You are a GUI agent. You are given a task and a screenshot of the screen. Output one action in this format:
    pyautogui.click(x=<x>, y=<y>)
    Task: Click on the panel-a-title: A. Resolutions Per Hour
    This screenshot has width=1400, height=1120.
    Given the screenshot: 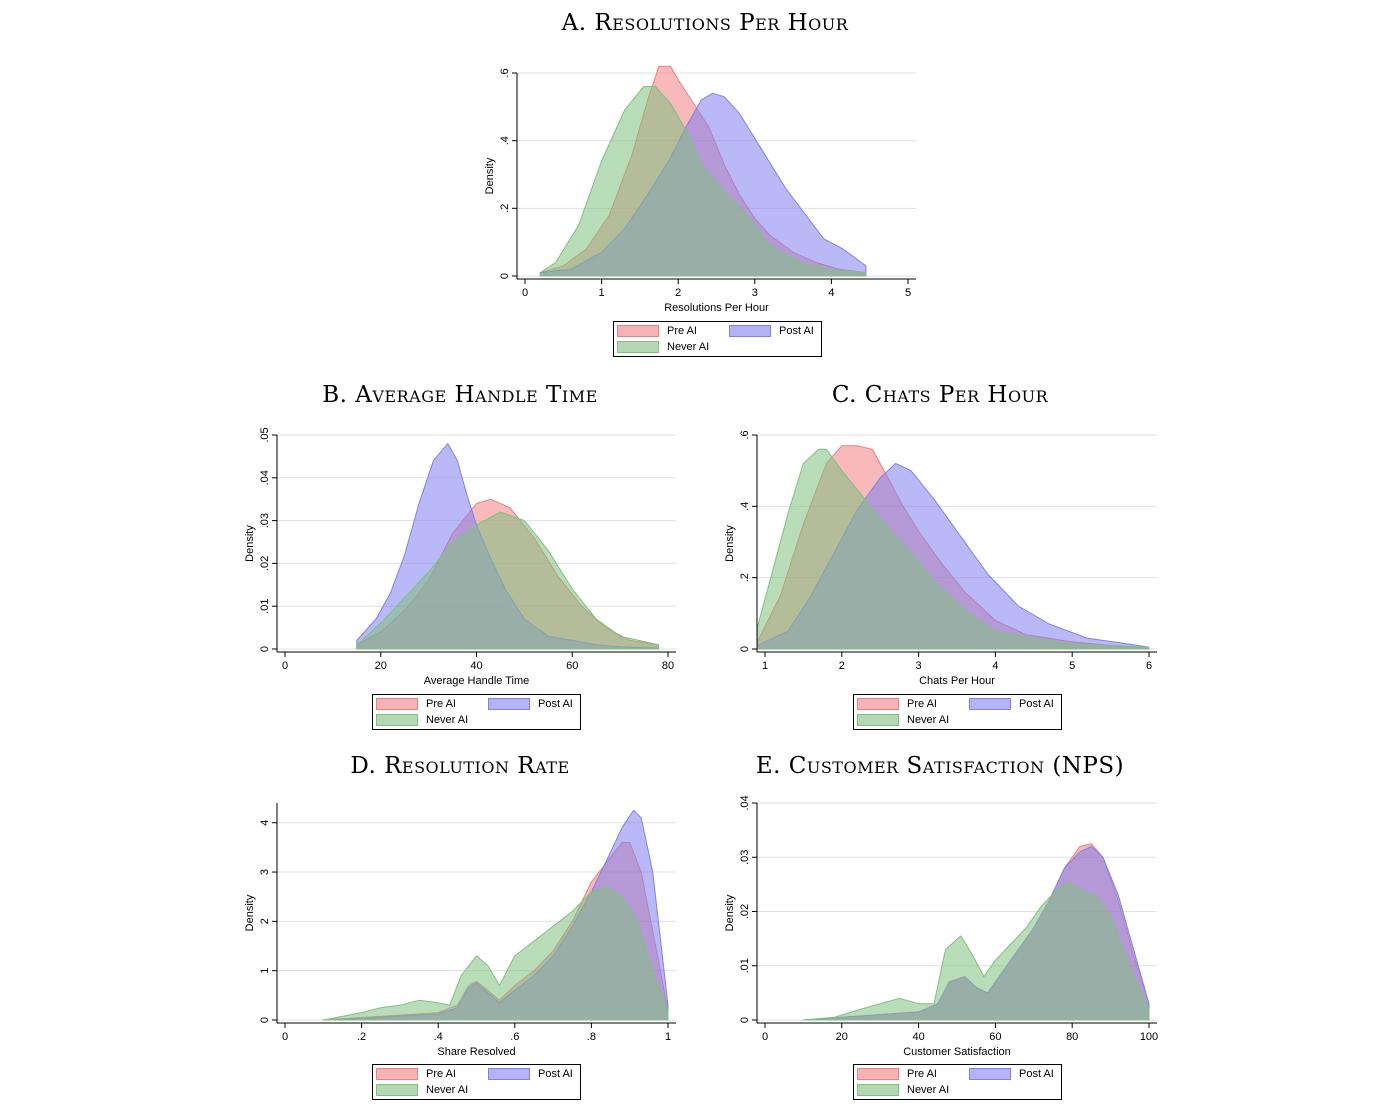 What is the action you would take?
    pyautogui.click(x=705, y=23)
    